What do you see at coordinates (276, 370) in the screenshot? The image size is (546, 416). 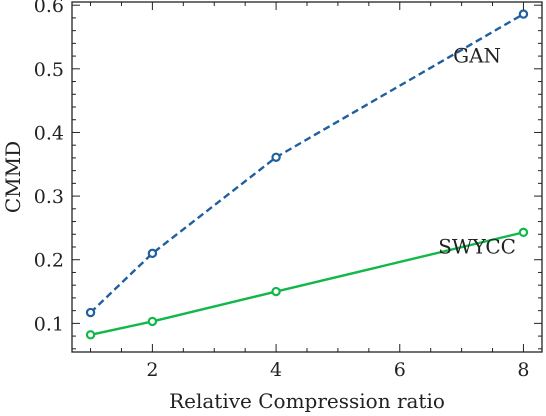 I see `x-tick-label: 4` at bounding box center [276, 370].